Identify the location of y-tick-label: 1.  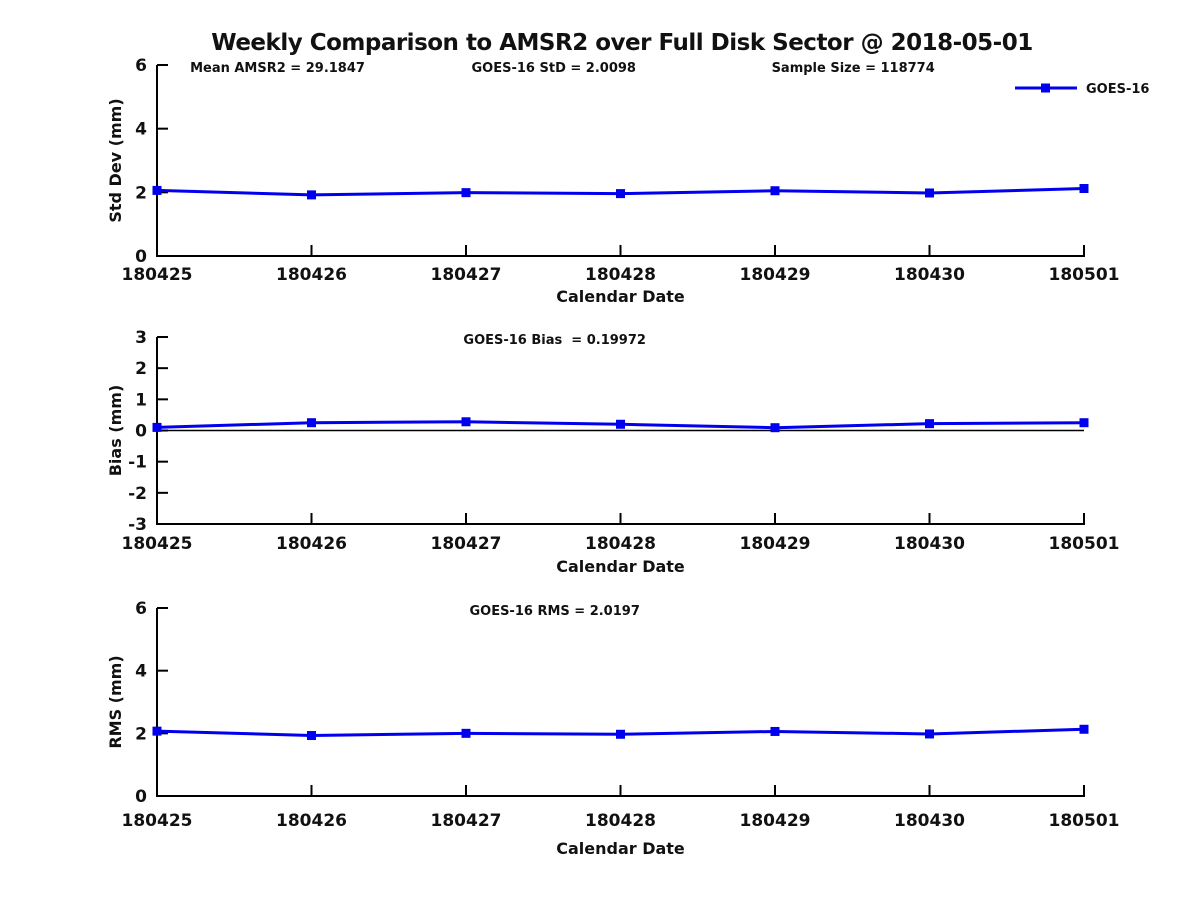
(141, 400).